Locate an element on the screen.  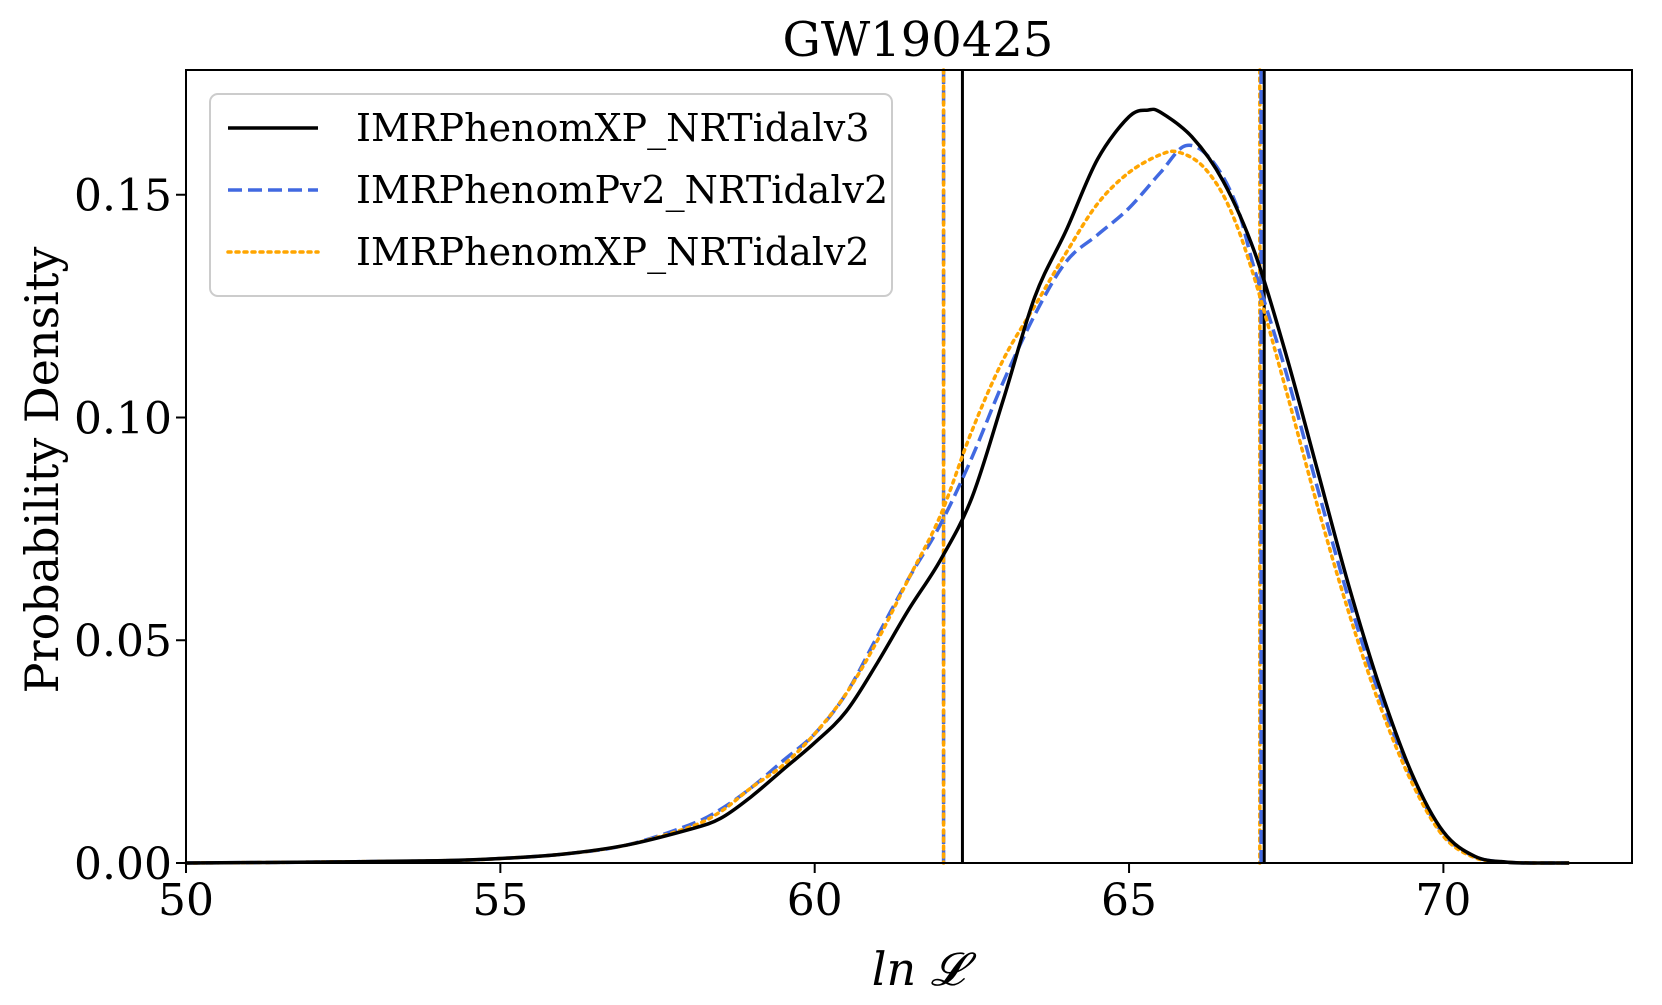
chart-title: GW190425 is located at coordinates (918, 40).